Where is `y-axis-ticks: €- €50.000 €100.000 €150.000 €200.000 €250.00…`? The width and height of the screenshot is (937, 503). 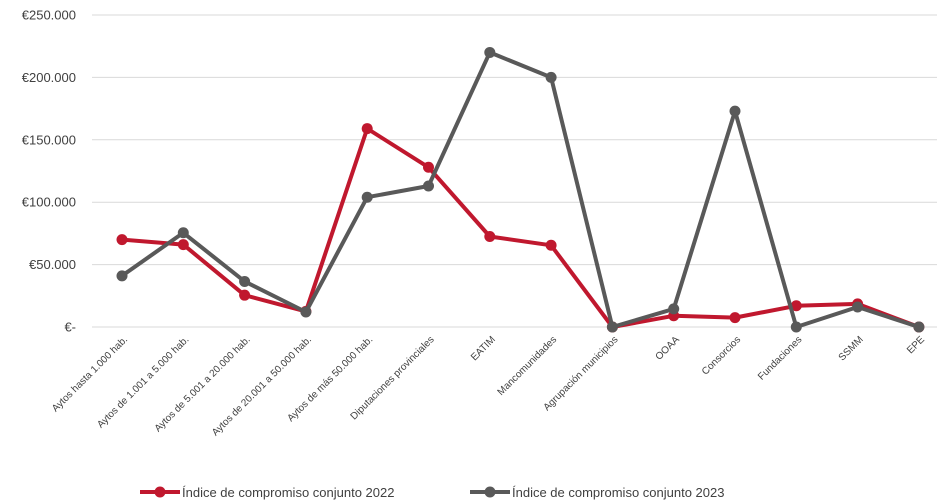
y-axis-ticks: €- €50.000 €100.000 €150.000 €200.000 €250.00… is located at coordinates (49, 171).